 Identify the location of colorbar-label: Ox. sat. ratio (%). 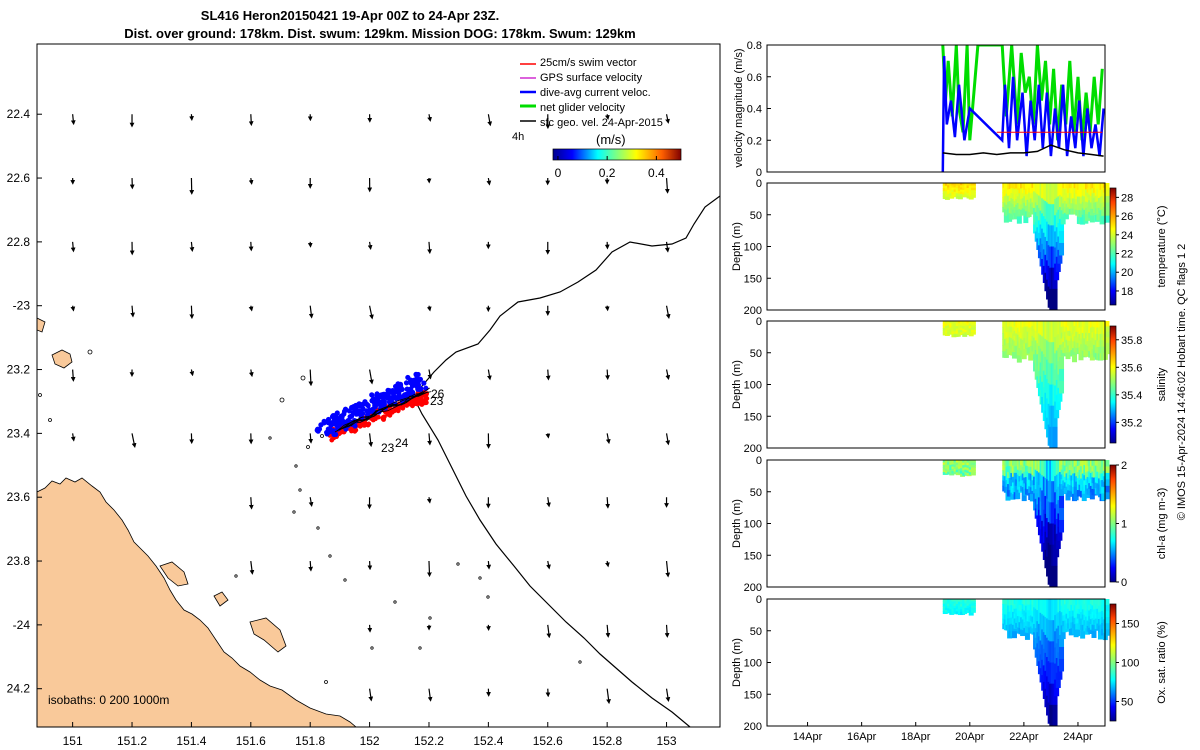
(1162, 662).